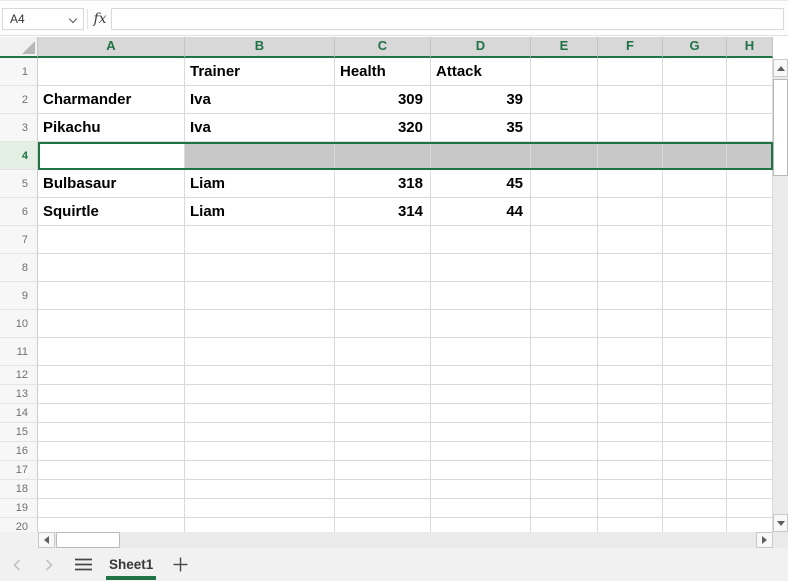 Image resolution: width=788 pixels, height=581 pixels. I want to click on cell-B14, so click(260, 413).